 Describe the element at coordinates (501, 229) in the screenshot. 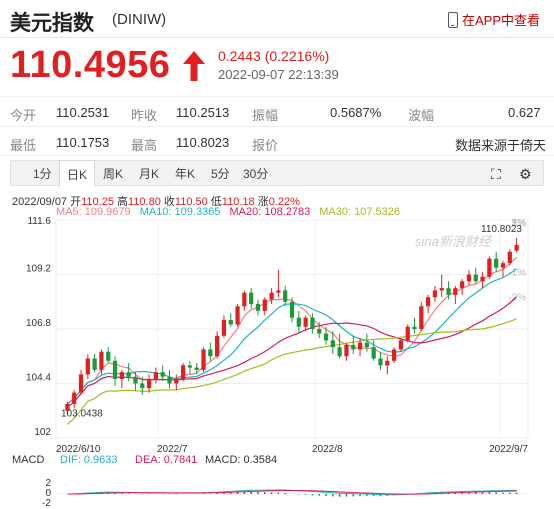

I see `high-marker: 110.8023` at that location.